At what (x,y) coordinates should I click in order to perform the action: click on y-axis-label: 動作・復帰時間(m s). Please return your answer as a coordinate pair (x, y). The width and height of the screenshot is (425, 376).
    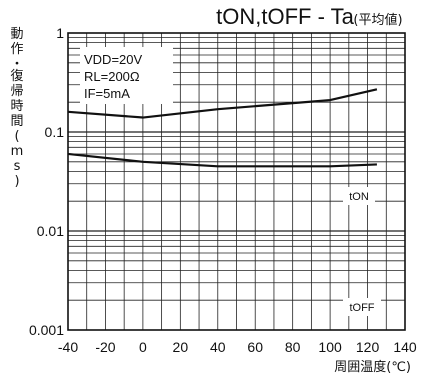
    Looking at the image, I should click on (16, 108).